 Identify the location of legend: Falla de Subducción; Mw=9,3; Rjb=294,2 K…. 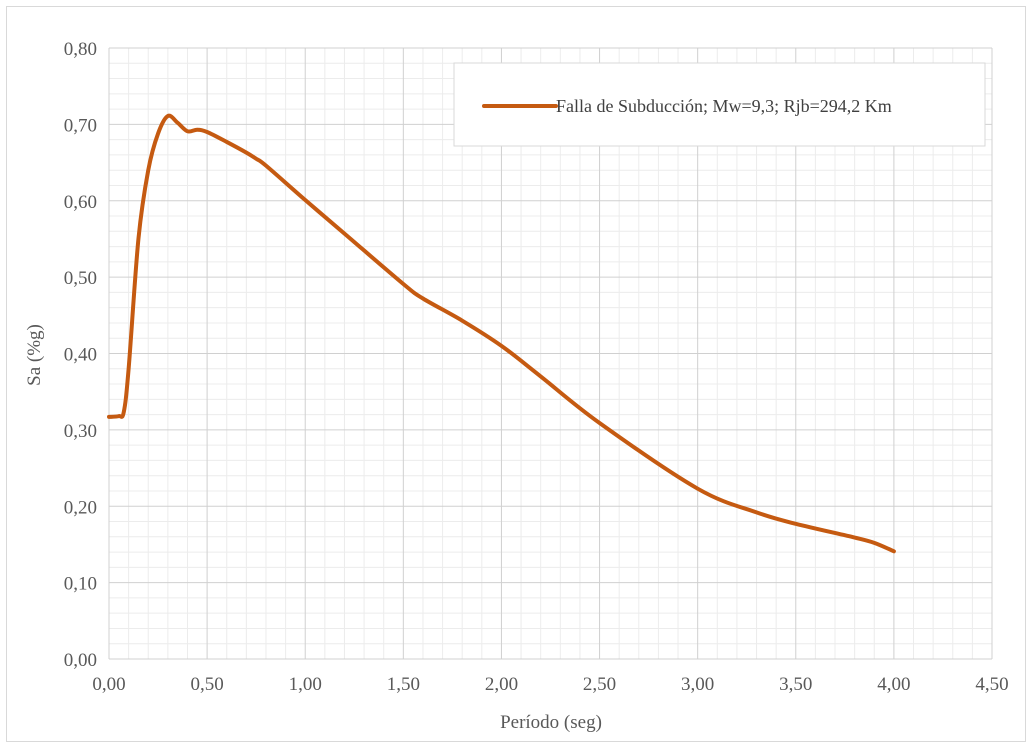
(719, 104).